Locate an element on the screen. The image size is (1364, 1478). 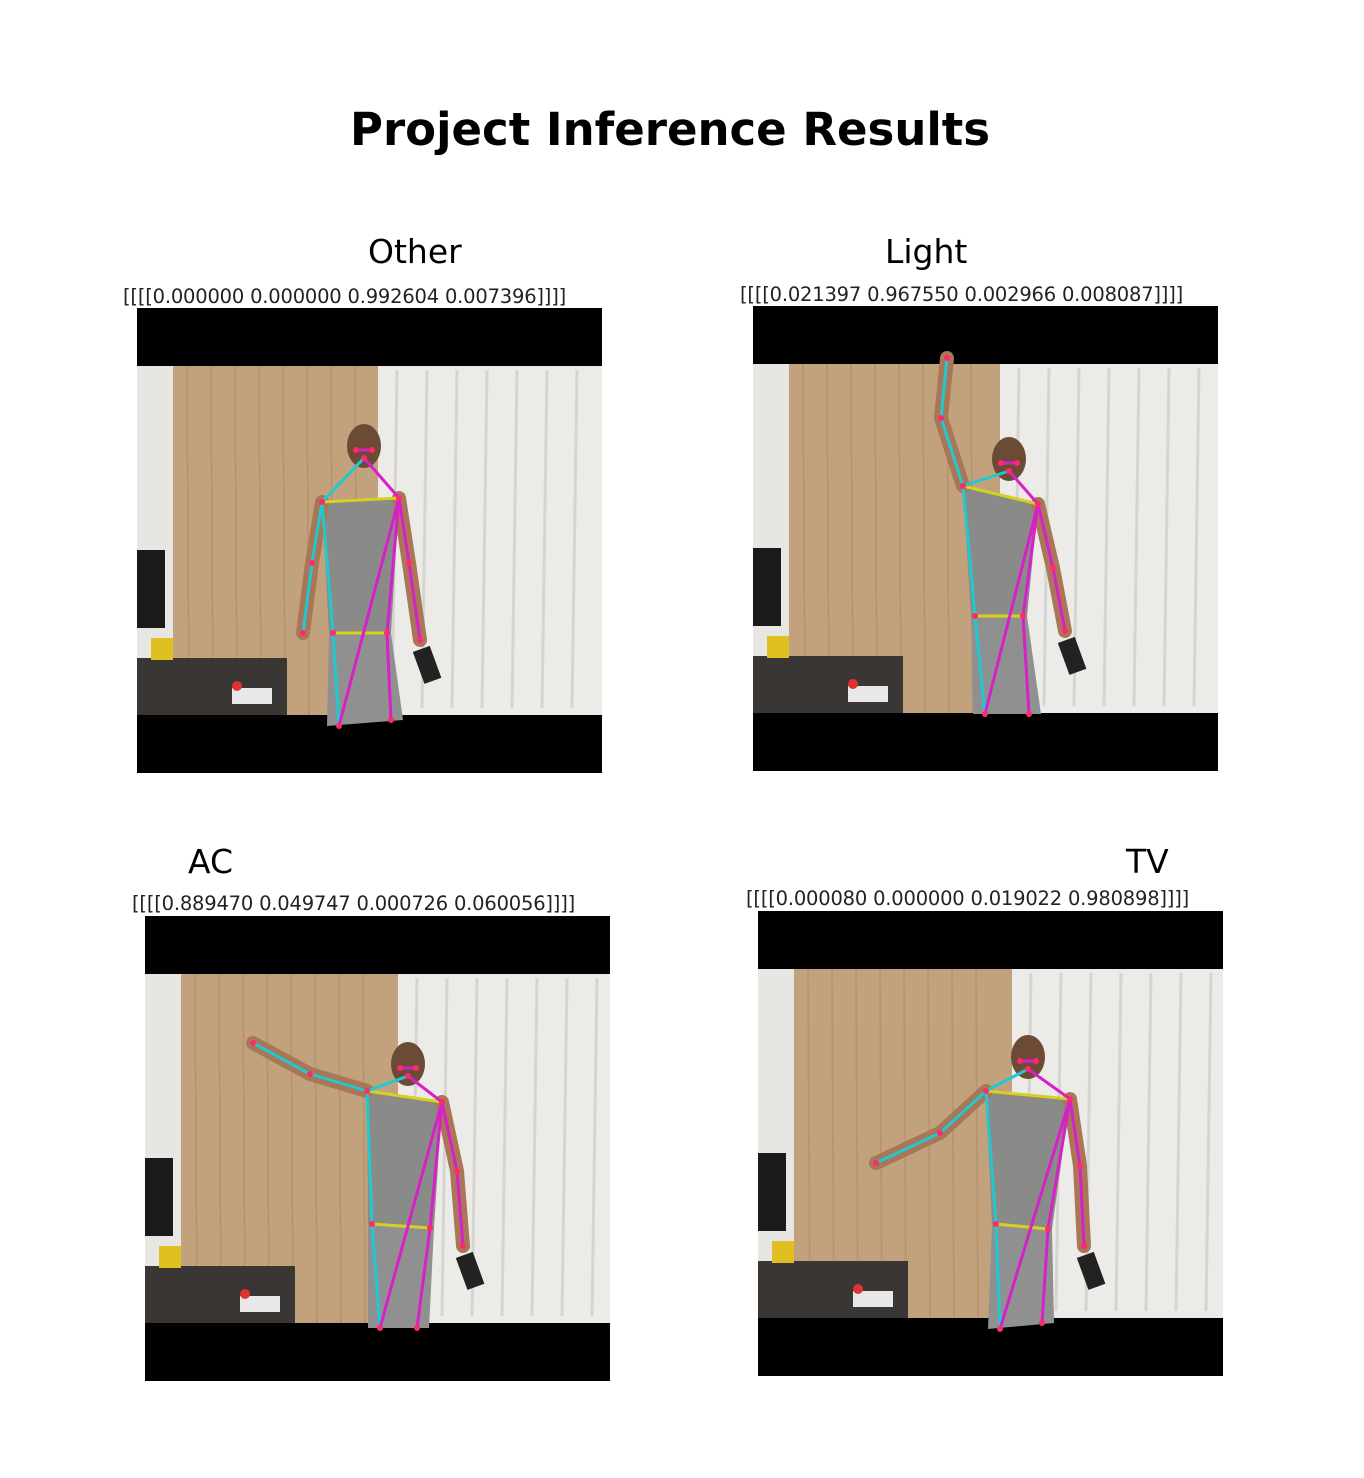
door is located at coordinates (894, 538).